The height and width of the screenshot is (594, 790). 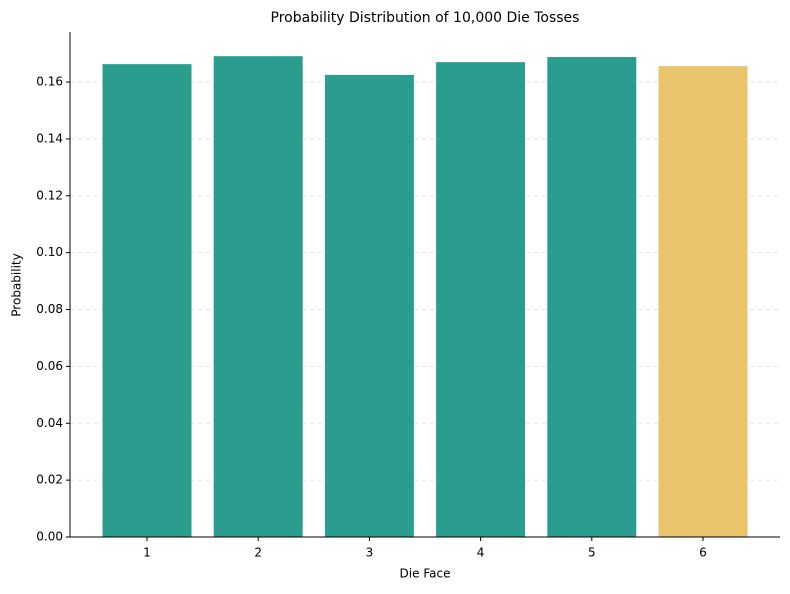 I want to click on y-tick-label: 0.00, so click(x=49, y=537).